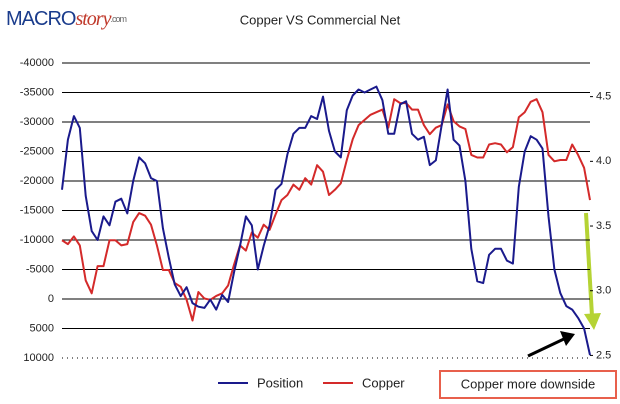  Describe the element at coordinates (280, 382) in the screenshot. I see `legend-label: Position` at that location.